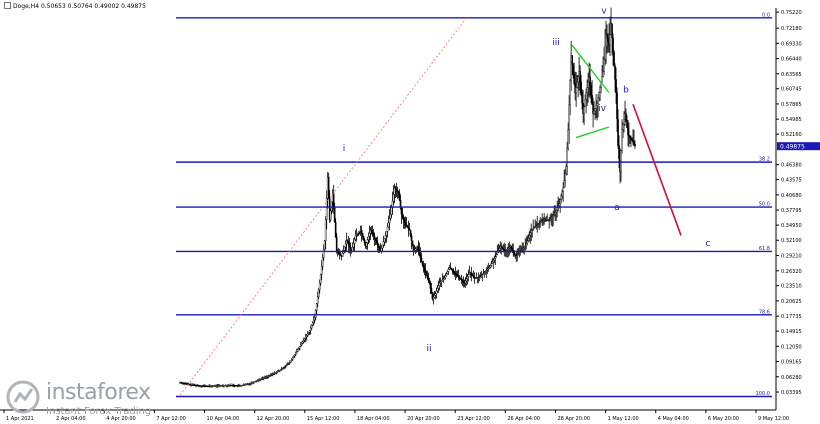  I want to click on price-tick-label: 0.37795, so click(791, 211).